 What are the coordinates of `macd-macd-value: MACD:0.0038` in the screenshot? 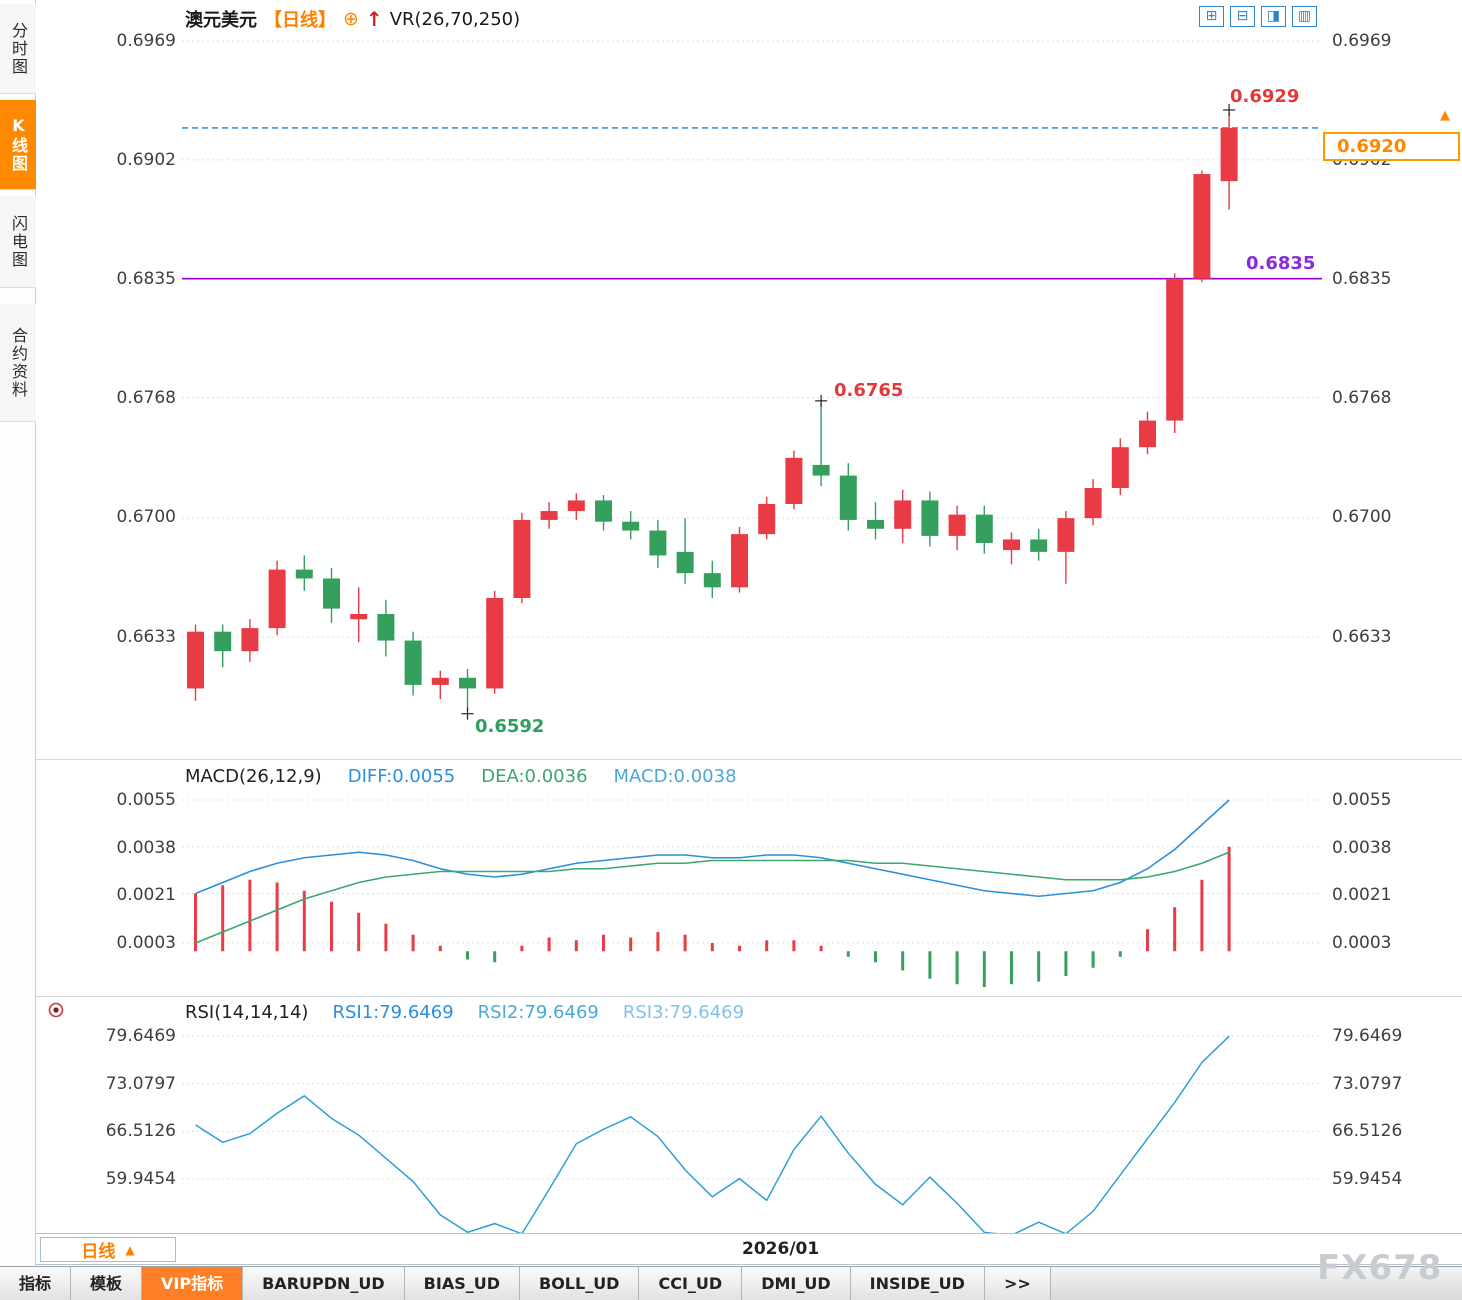 It's located at (675, 776).